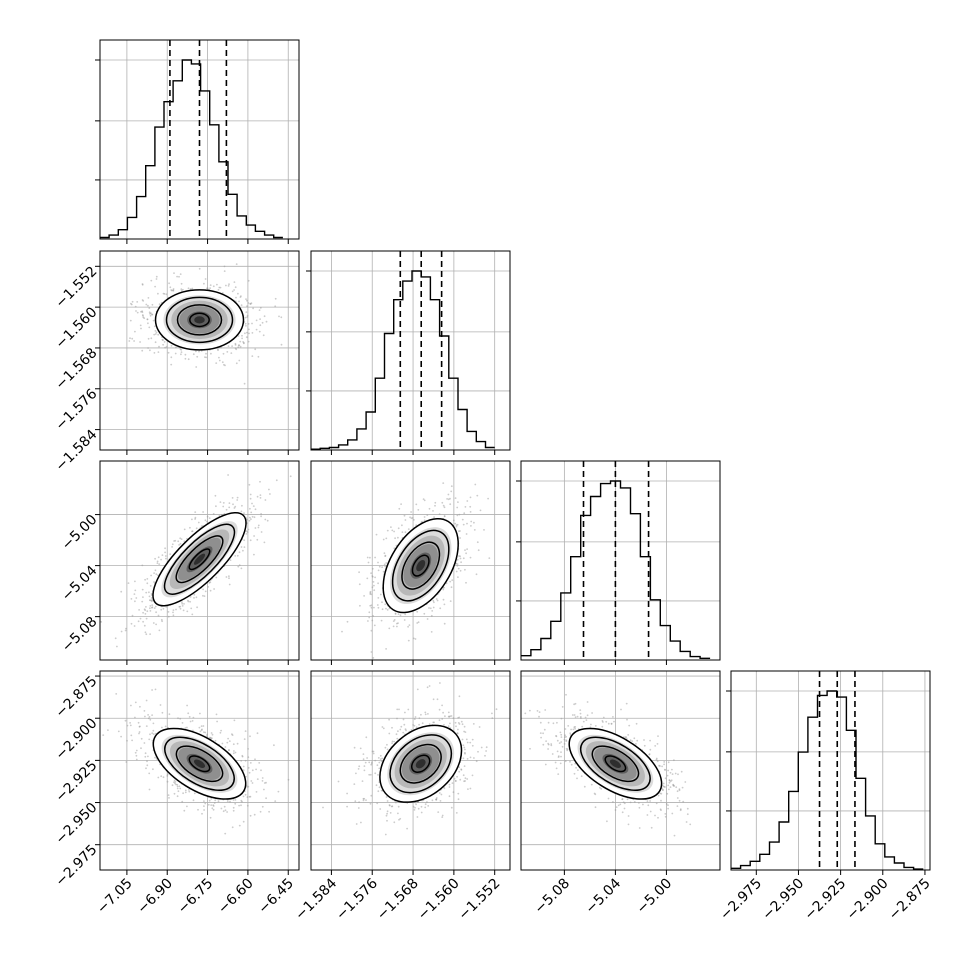  Describe the element at coordinates (830, 770) in the screenshot. I see `panel-frame` at that location.